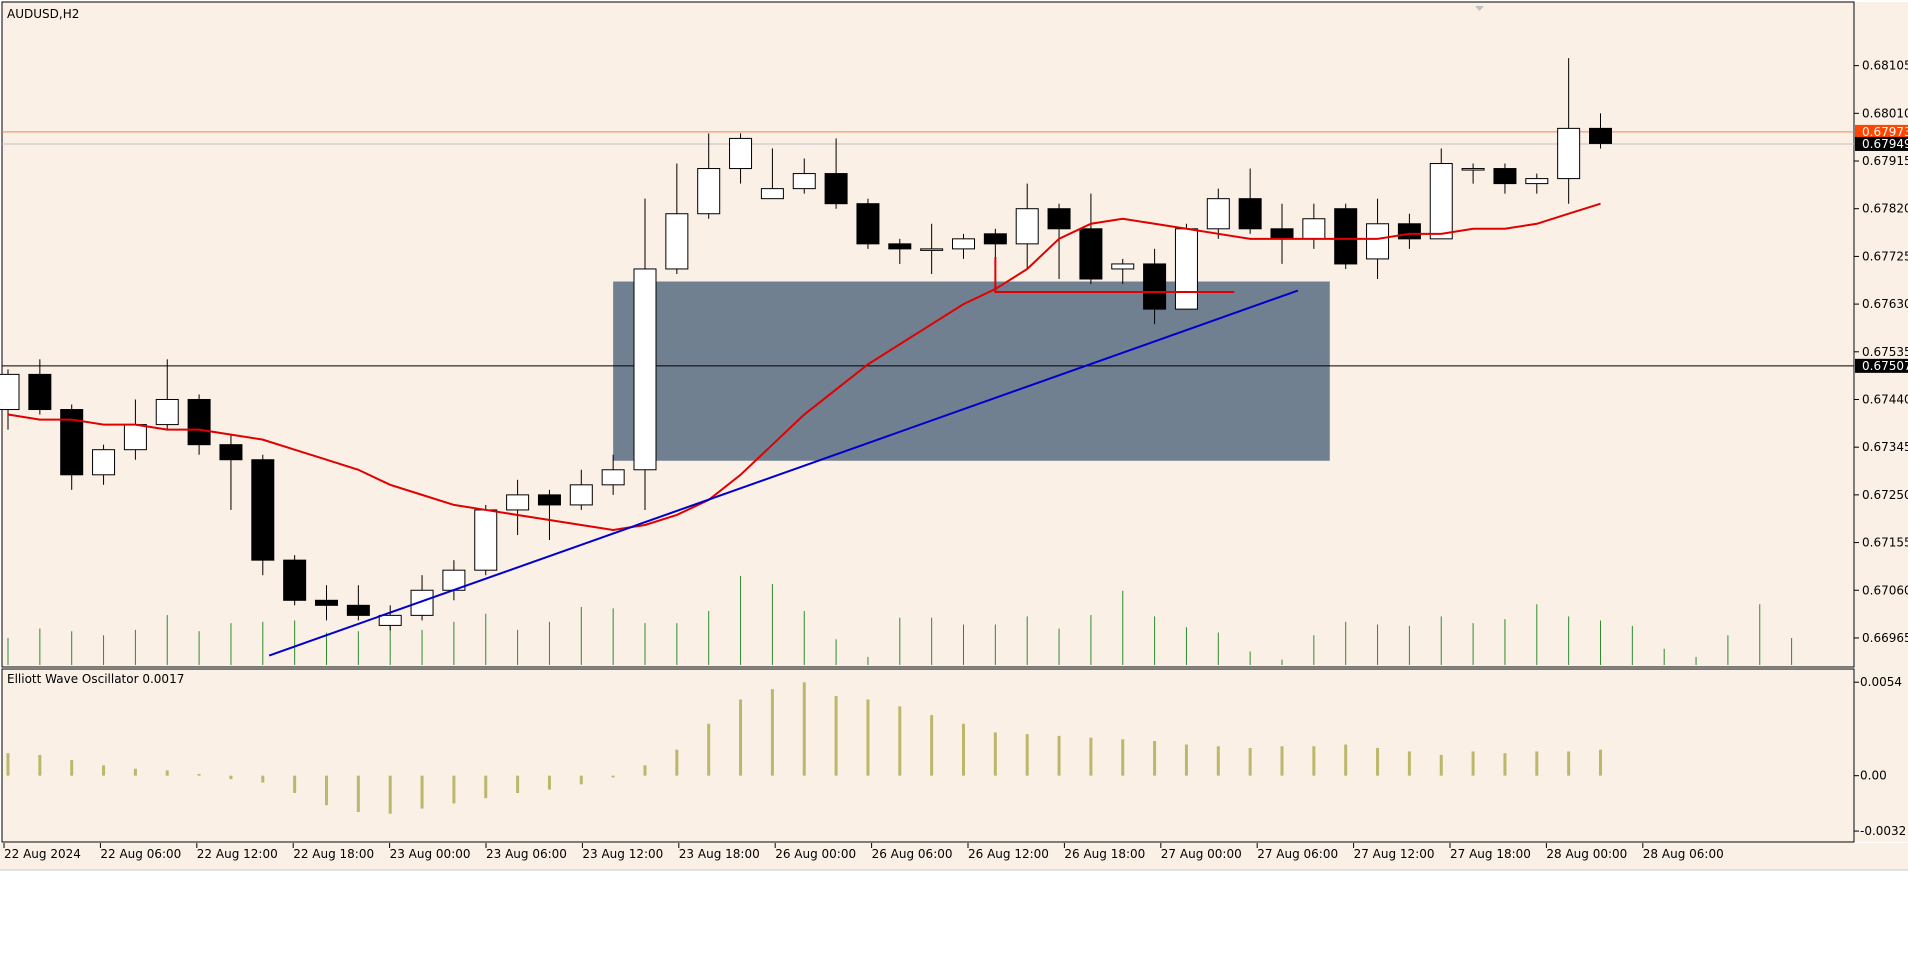  What do you see at coordinates (622, 854) in the screenshot?
I see `x-tick-label: 23 Aug 12:00` at bounding box center [622, 854].